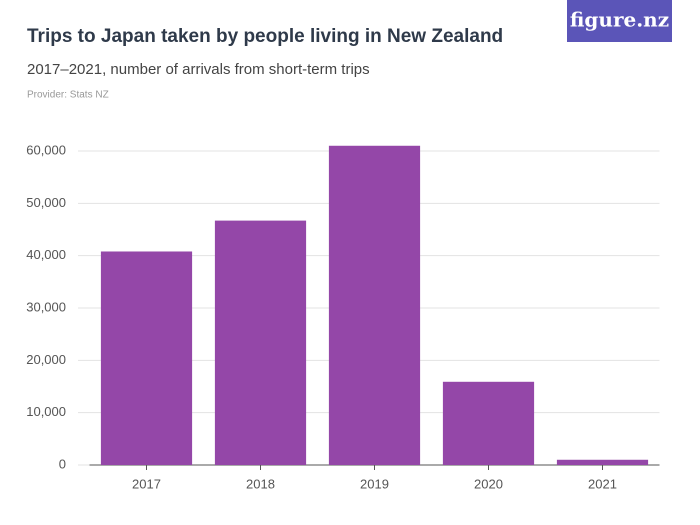 The image size is (700, 525). I want to click on provider: Provider: Stats NZ, so click(68, 95).